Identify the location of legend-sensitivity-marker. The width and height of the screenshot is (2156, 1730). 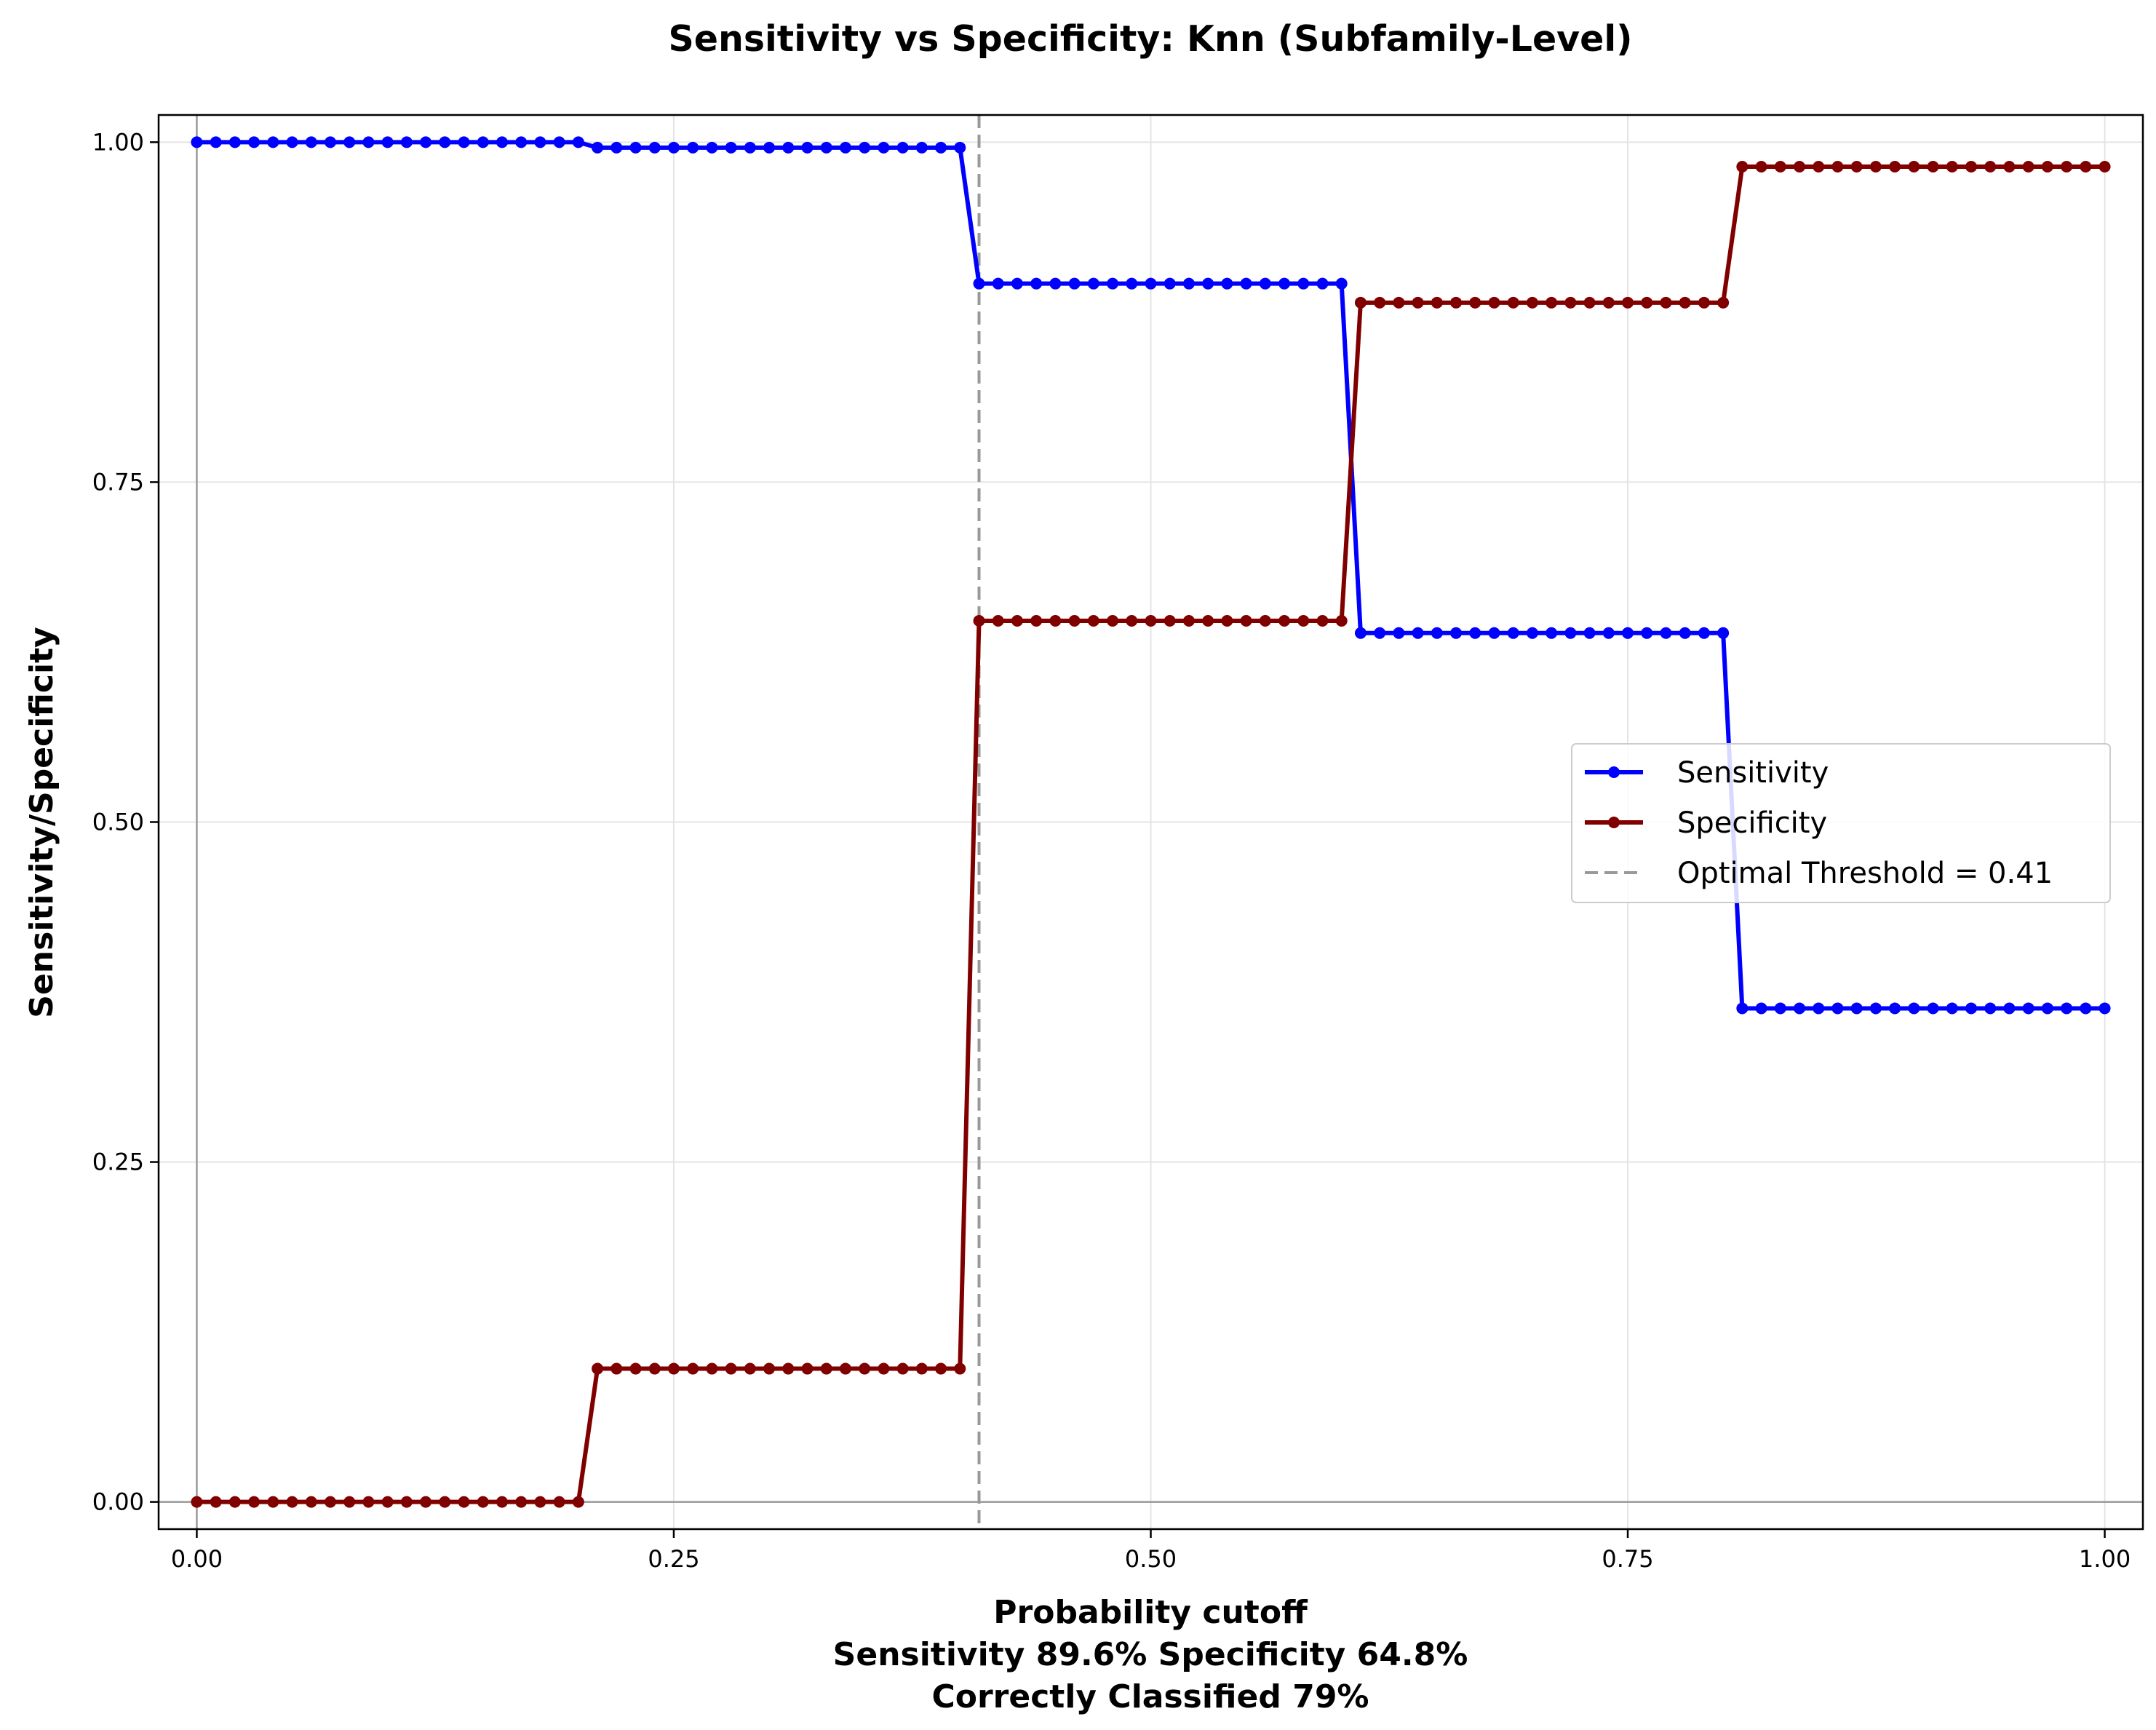
(1614, 772).